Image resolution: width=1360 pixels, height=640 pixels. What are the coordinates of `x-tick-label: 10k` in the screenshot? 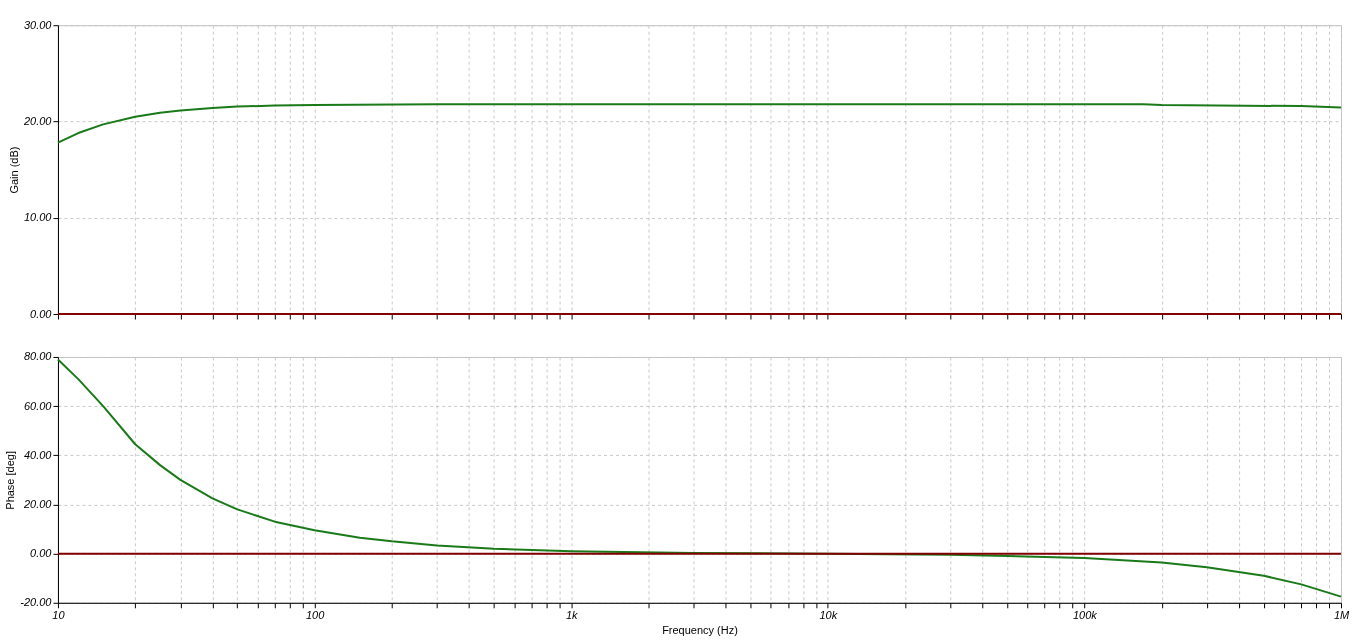 It's located at (828, 615).